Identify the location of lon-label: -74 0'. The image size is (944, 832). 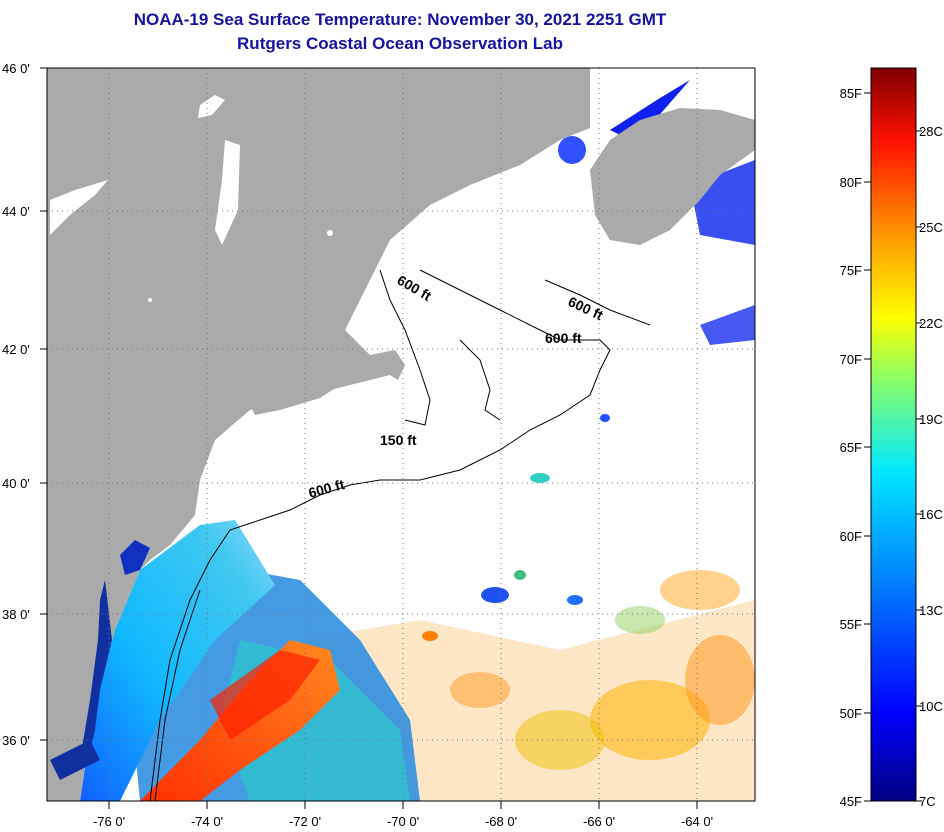
(207, 821).